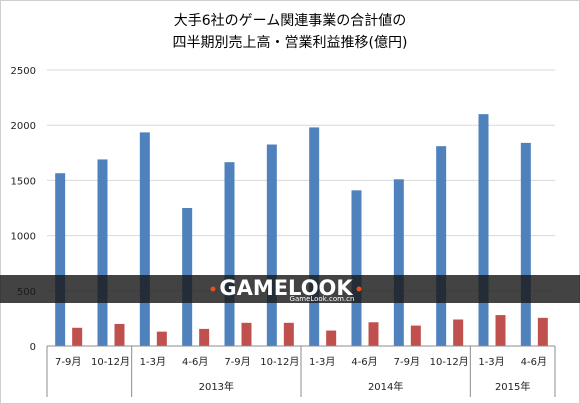 Image resolution: width=580 pixels, height=404 pixels. I want to click on watermark-dot-right, so click(359, 289).